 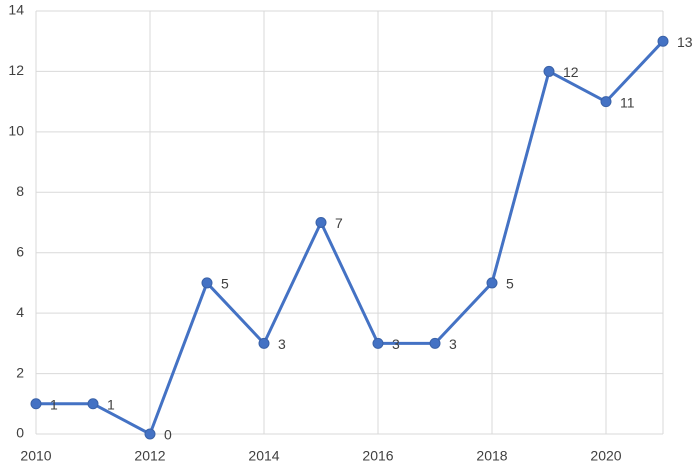 I want to click on y-tick-label: 0, so click(x=20, y=433).